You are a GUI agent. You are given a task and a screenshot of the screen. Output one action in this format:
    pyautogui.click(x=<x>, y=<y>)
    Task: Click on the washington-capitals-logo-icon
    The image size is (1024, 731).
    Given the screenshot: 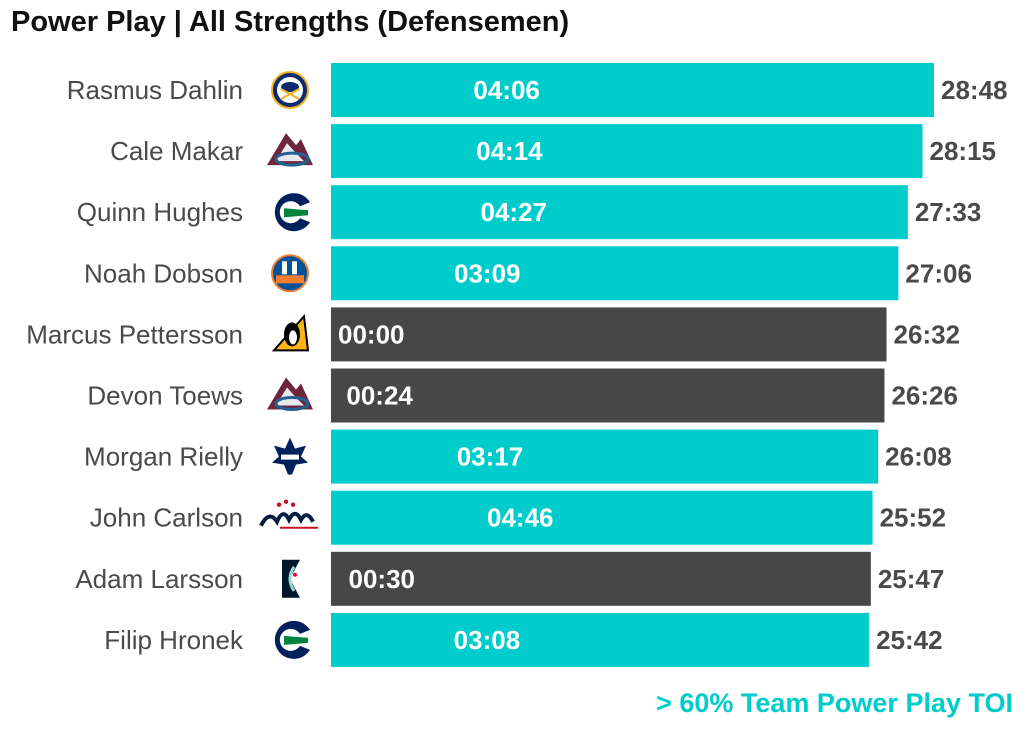 What is the action you would take?
    pyautogui.click(x=288, y=514)
    